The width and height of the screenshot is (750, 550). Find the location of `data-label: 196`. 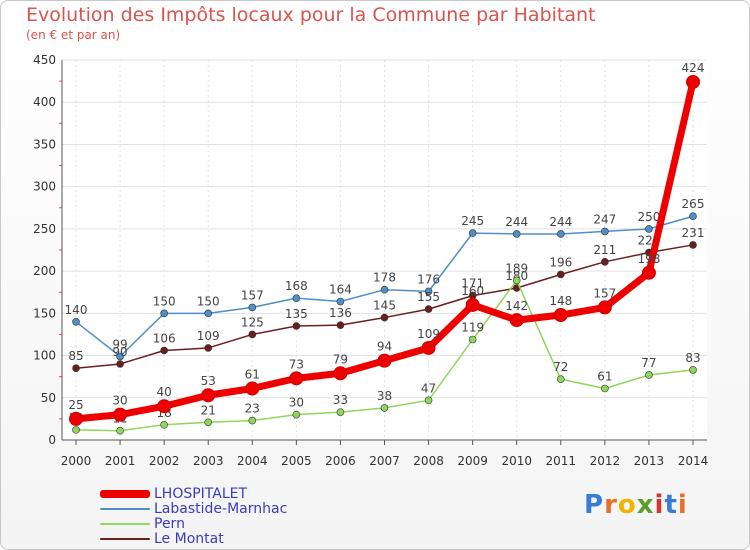

data-label: 196 is located at coordinates (560, 262).